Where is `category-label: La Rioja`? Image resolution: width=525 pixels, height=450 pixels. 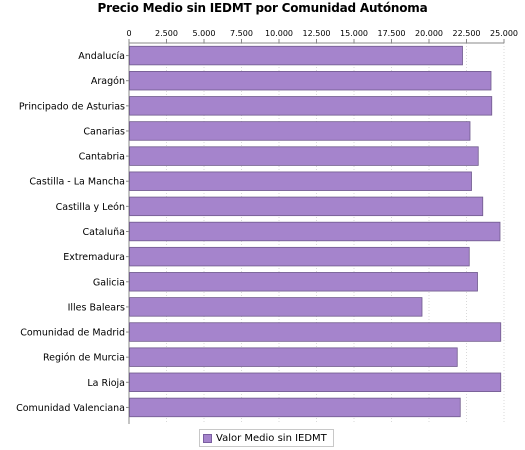
category-label: La Rioja is located at coordinates (106, 383).